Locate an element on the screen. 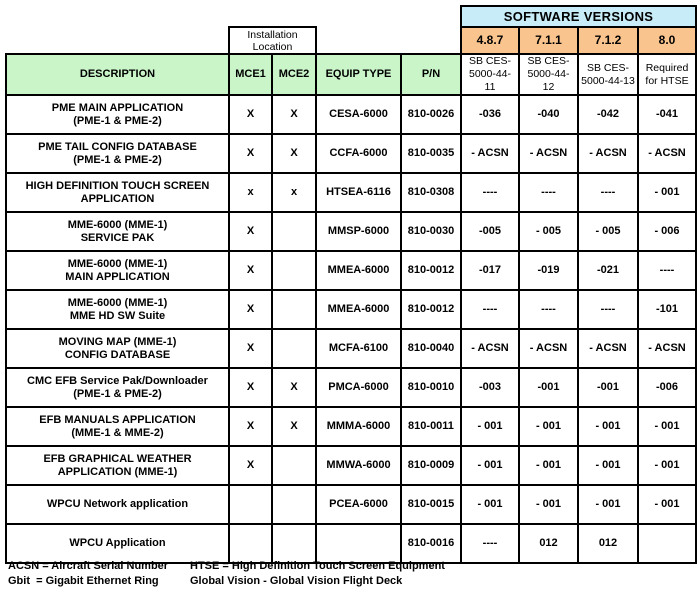 The height and width of the screenshot is (593, 700). equip-type-cell is located at coordinates (358, 543).